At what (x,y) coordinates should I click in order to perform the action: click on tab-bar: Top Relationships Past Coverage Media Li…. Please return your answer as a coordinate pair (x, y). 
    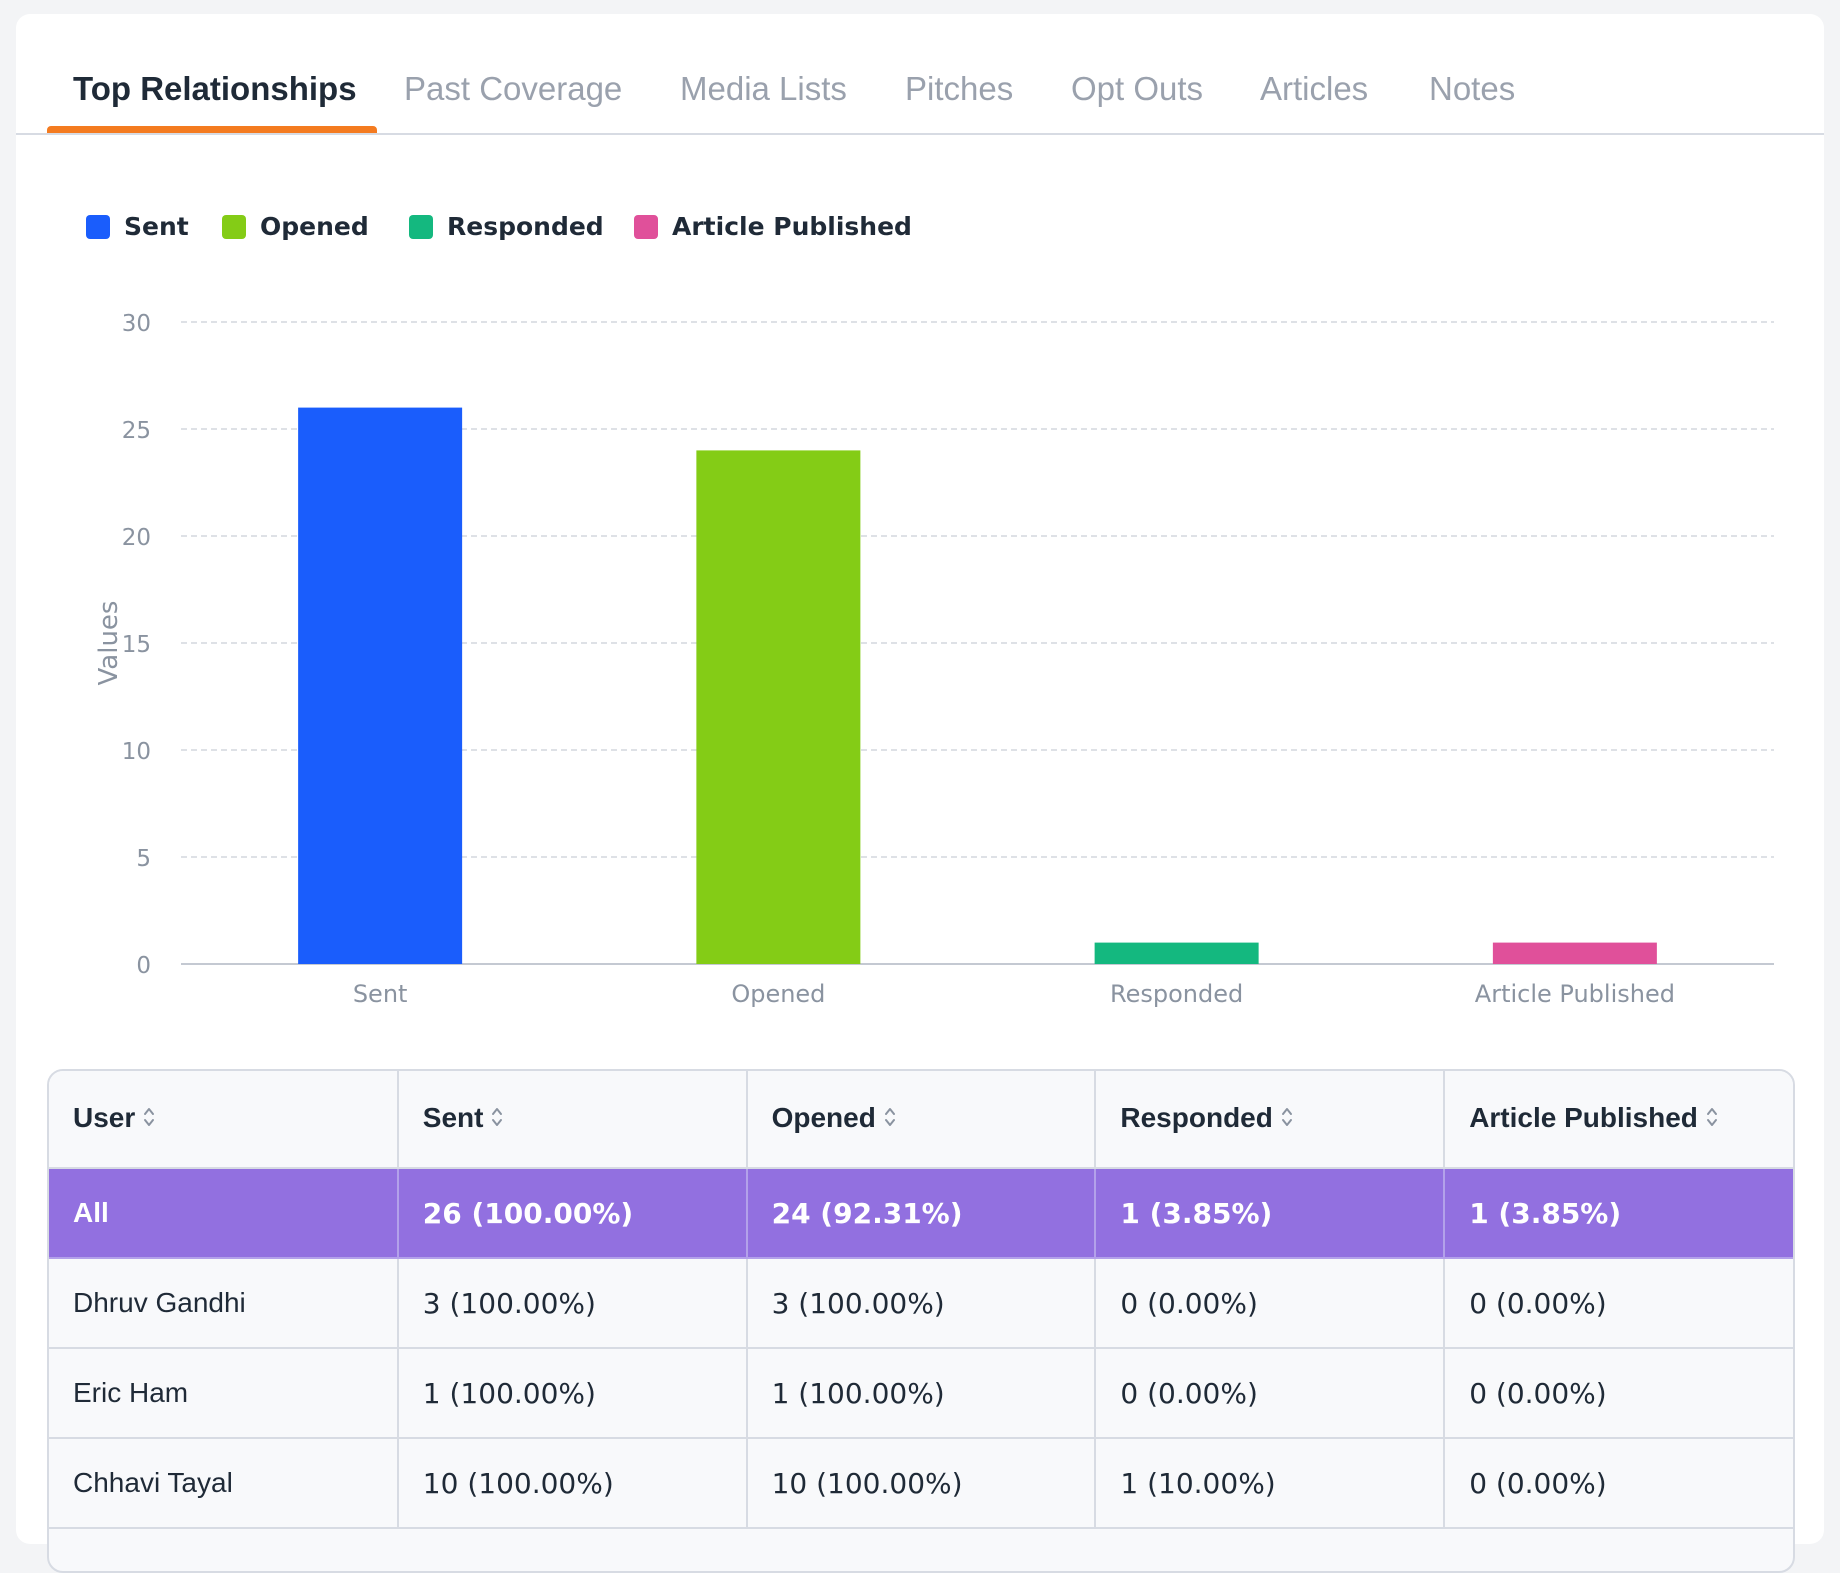
    Looking at the image, I should click on (920, 74).